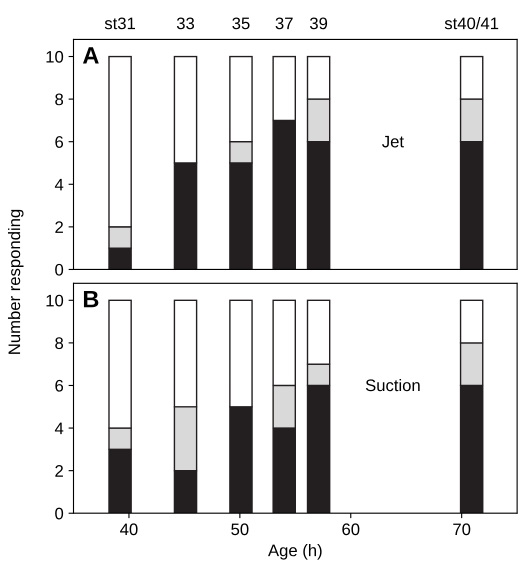  What do you see at coordinates (129, 529) in the screenshot?
I see `x-tick-label: 40` at bounding box center [129, 529].